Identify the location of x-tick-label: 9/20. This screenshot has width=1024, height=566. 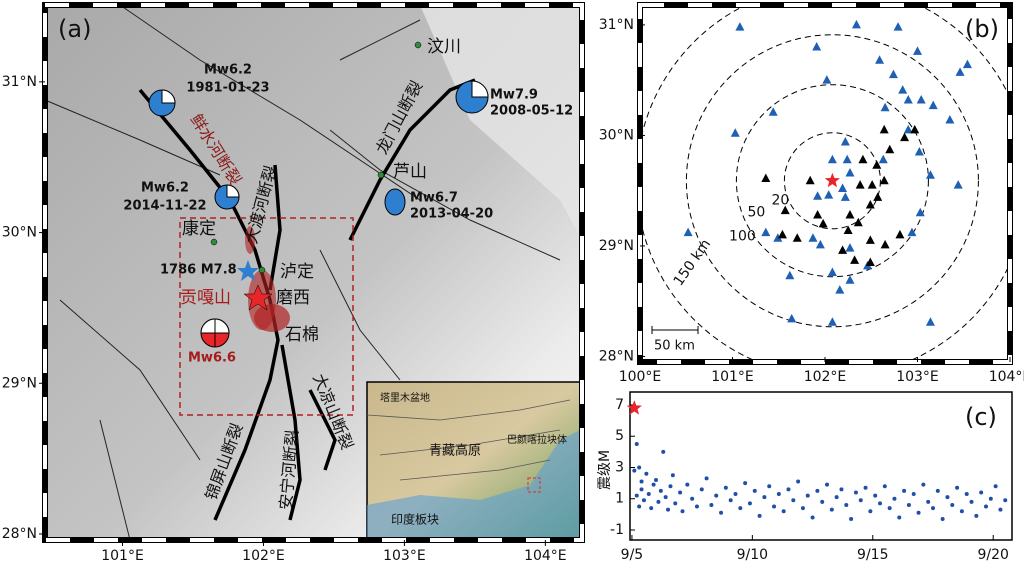
(992, 555).